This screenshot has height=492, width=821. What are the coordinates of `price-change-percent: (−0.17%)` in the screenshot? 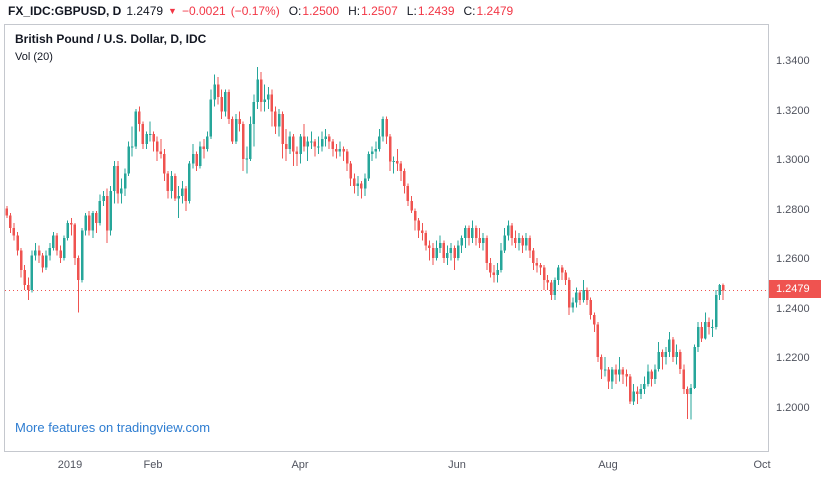 It's located at (255, 11).